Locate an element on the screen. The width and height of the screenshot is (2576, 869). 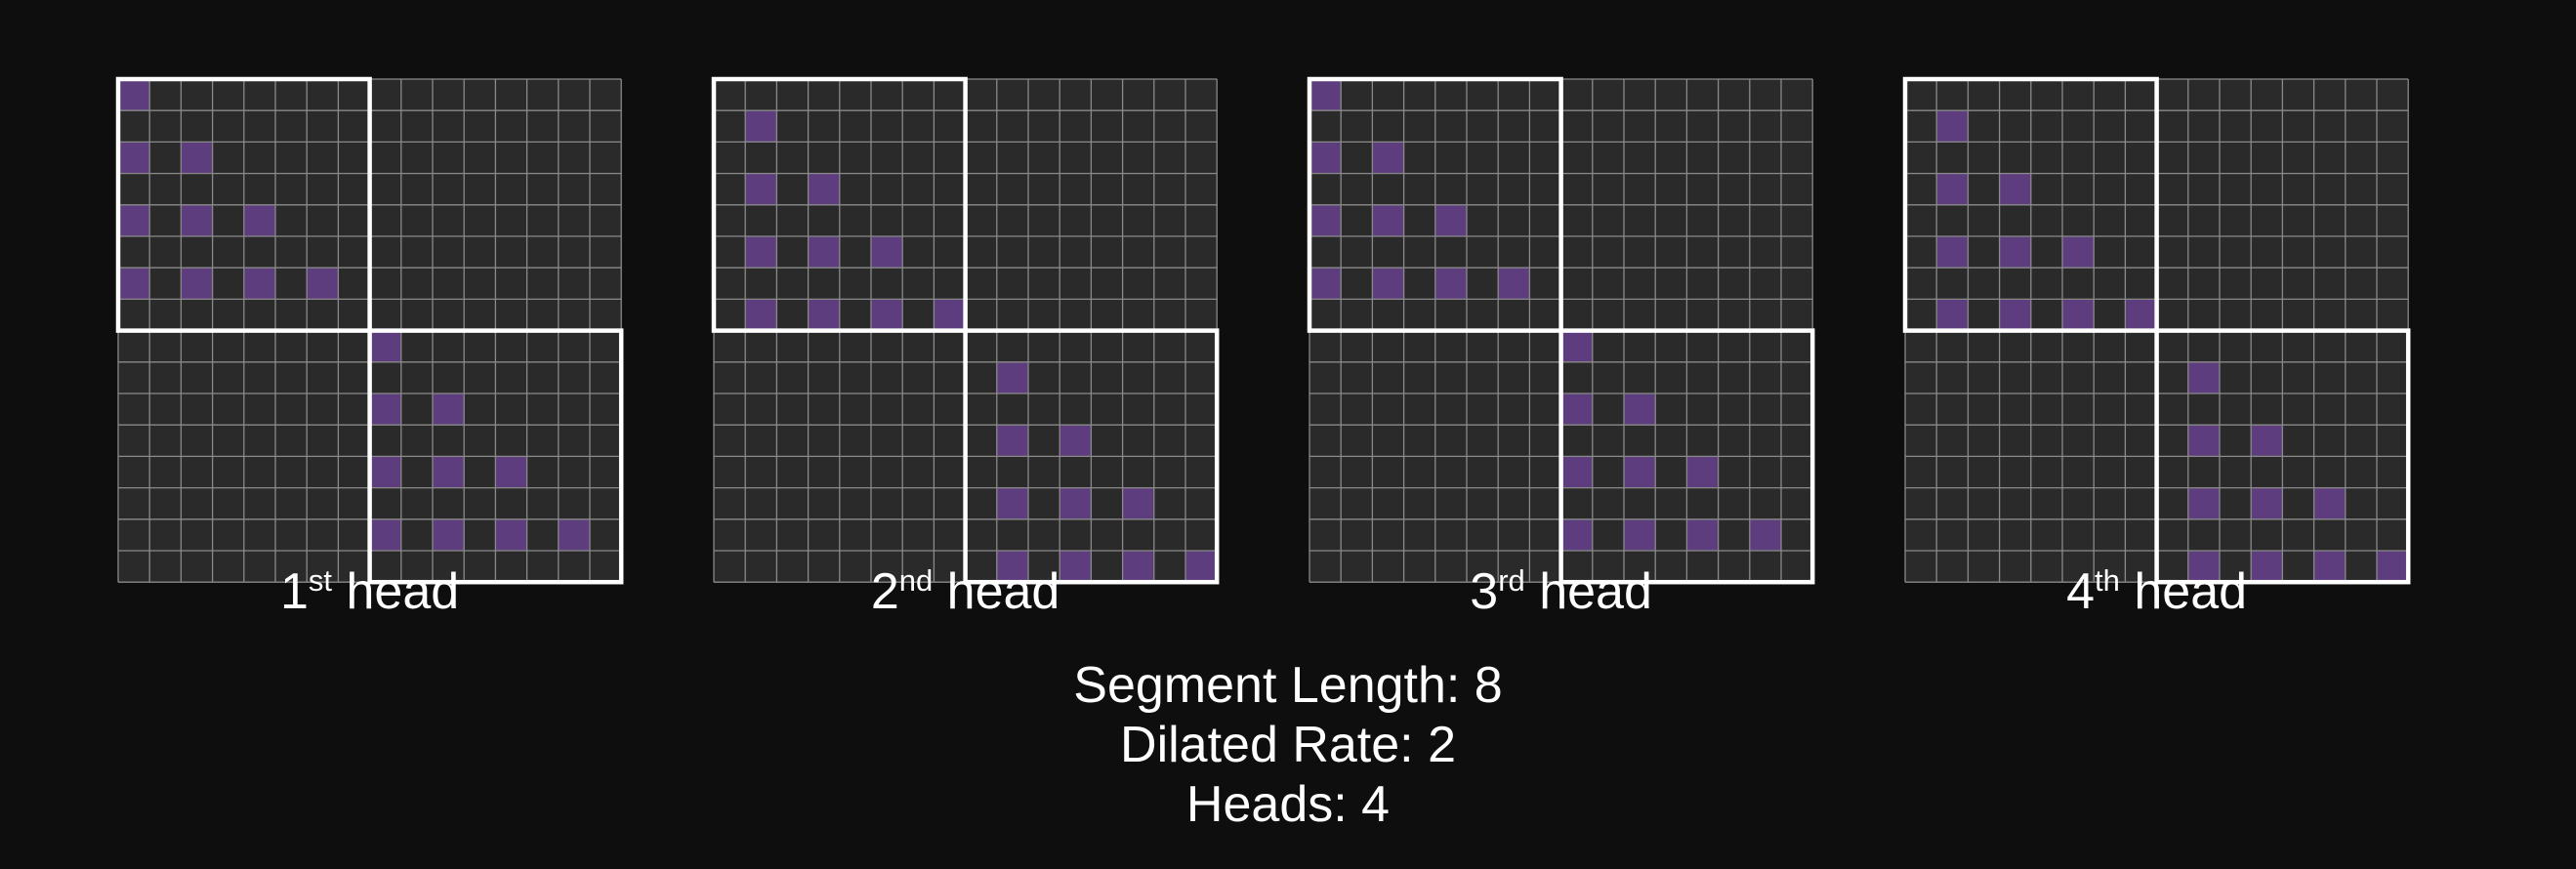
head-2-pattern: 2nd head is located at coordinates (965, 348).